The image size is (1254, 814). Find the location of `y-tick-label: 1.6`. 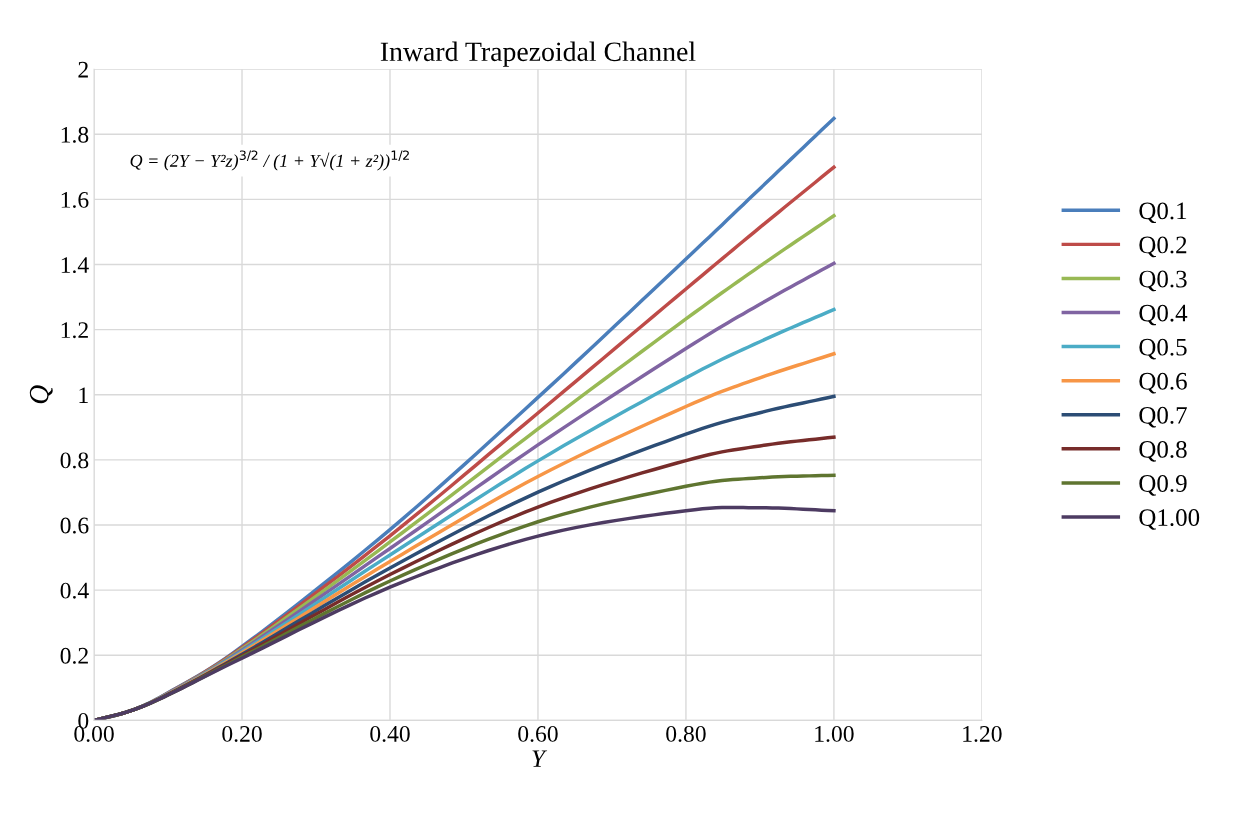

y-tick-label: 1.6 is located at coordinates (75, 199).